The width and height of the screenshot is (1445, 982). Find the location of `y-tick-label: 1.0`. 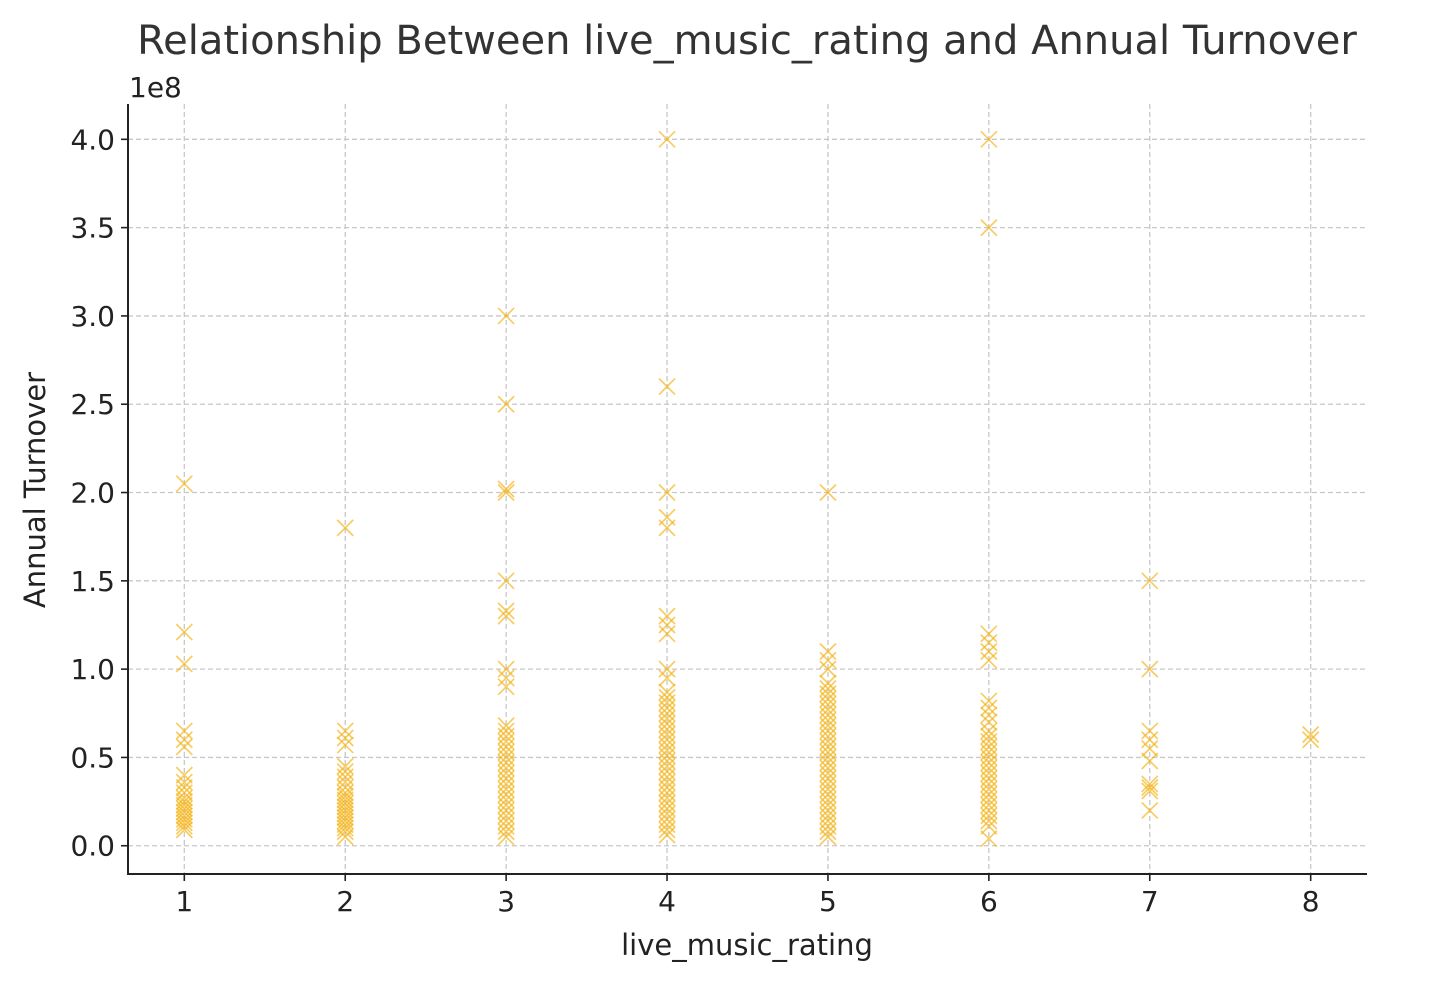

y-tick-label: 1.0 is located at coordinates (92, 669).